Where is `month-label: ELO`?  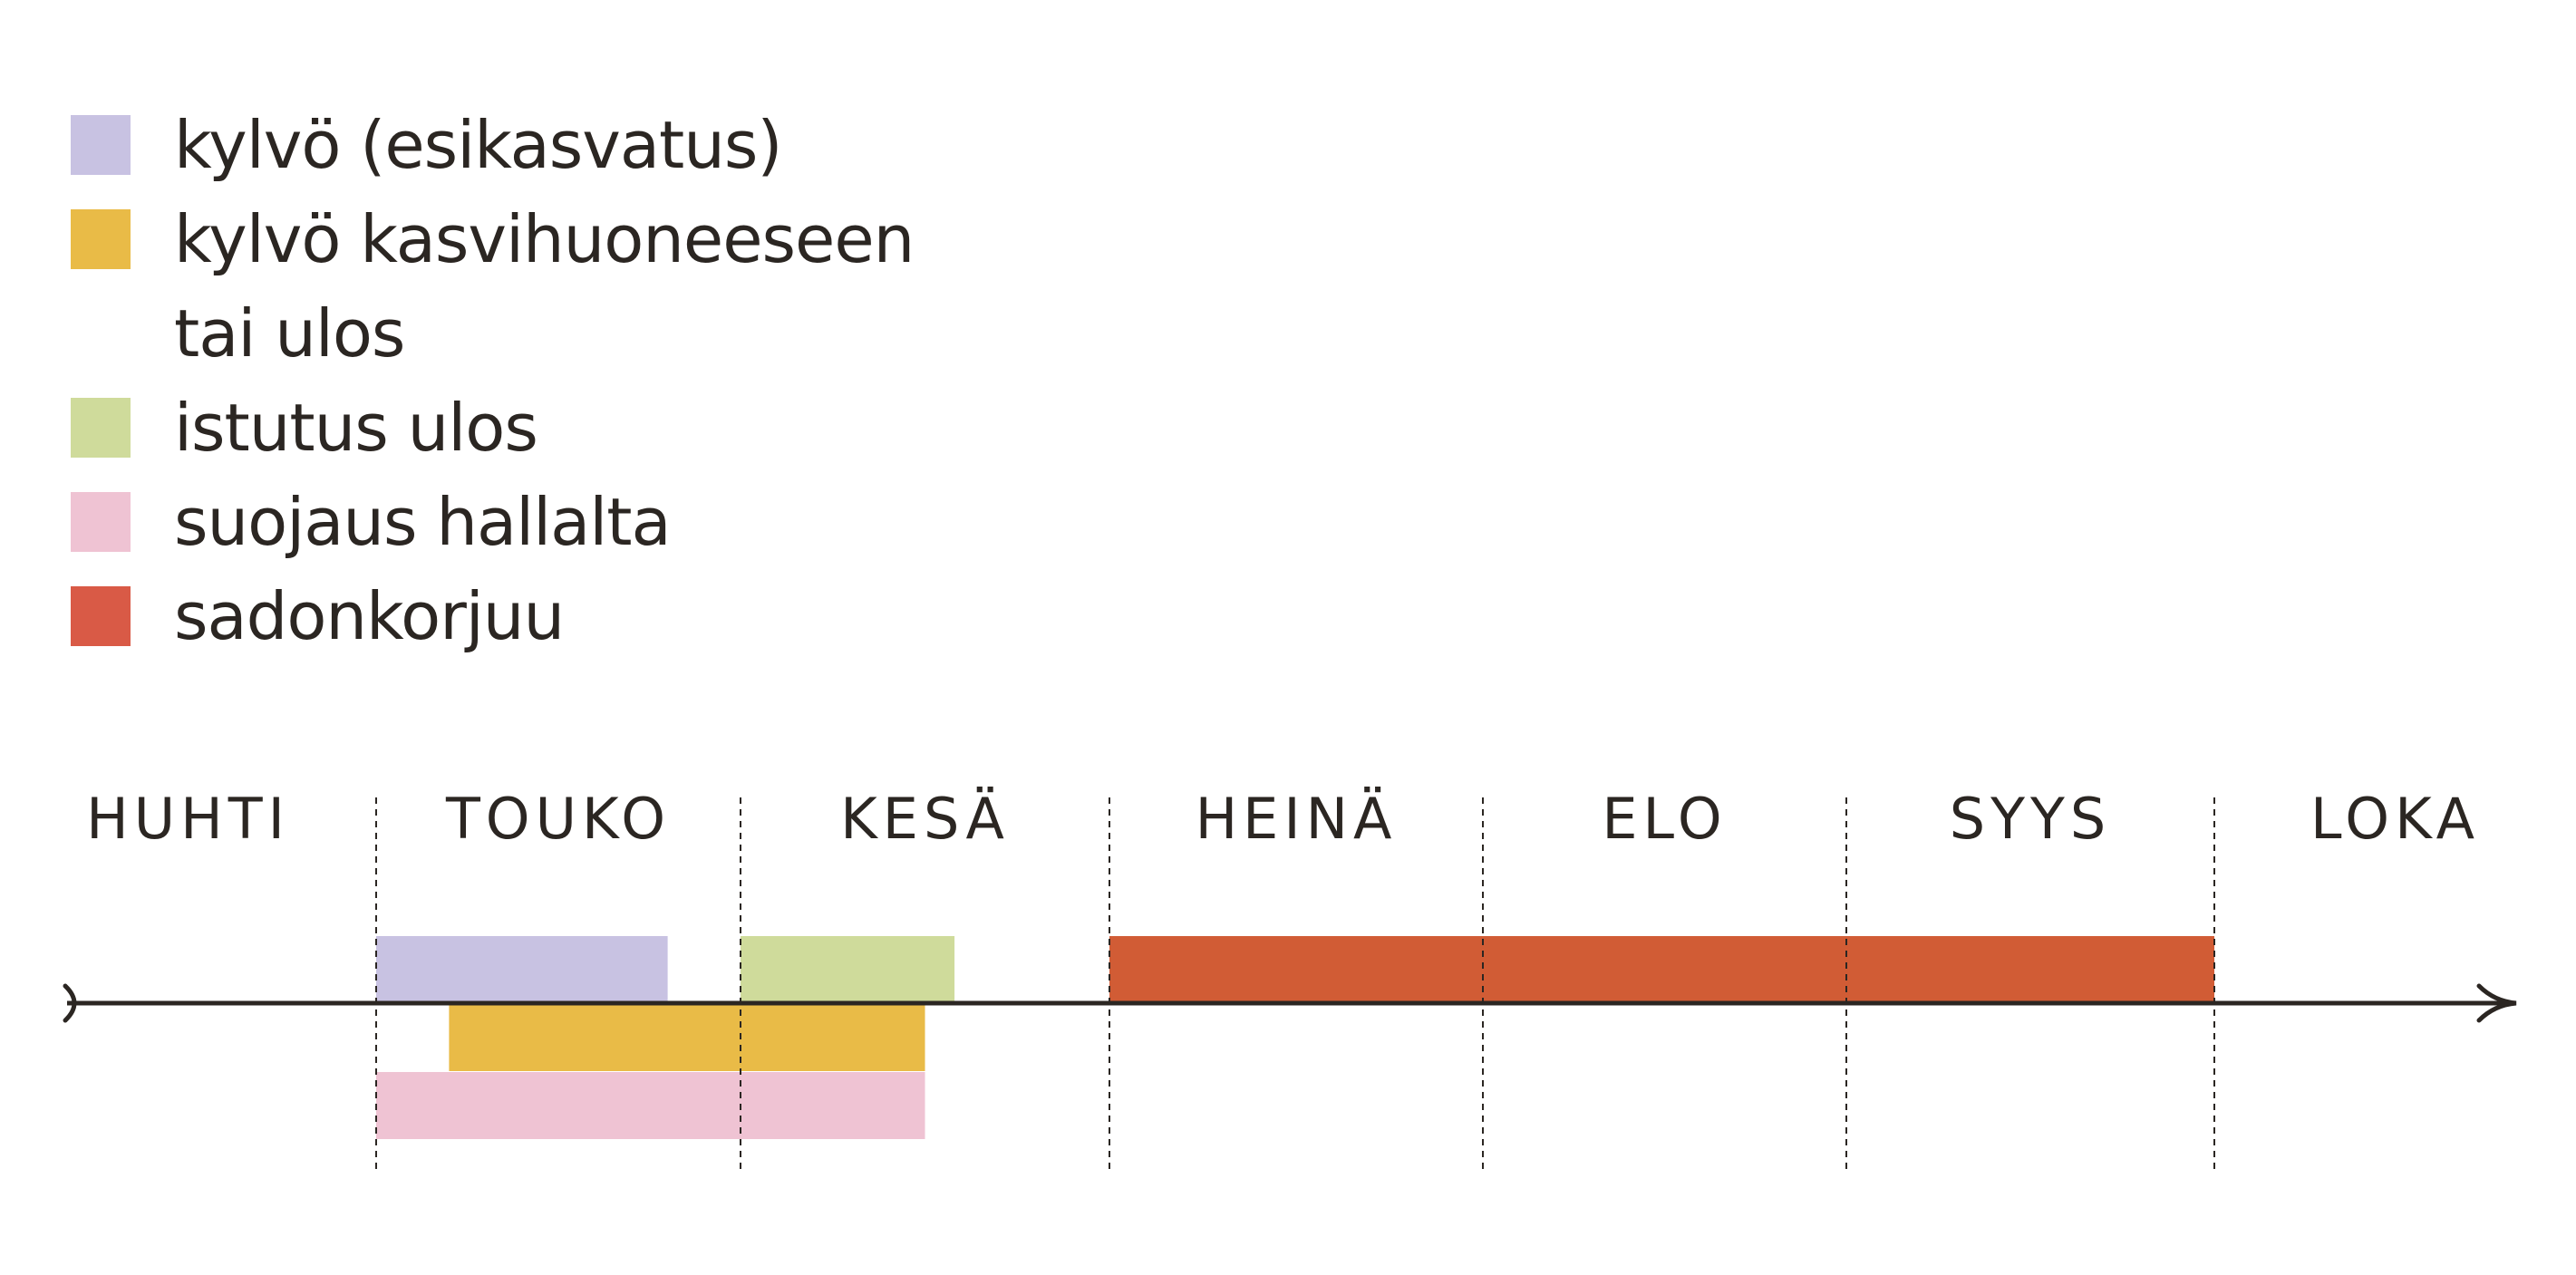 month-label: ELO is located at coordinates (1664, 819).